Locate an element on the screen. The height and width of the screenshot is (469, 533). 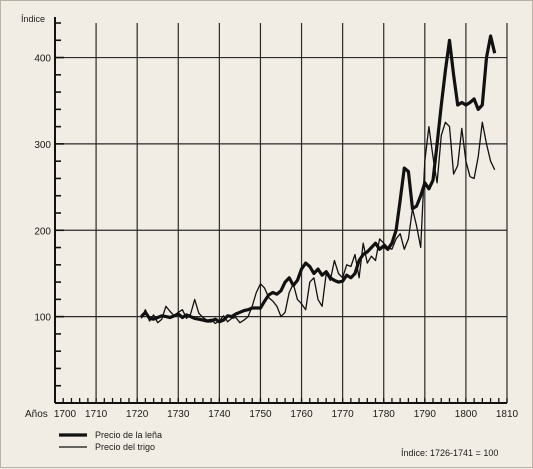
x-axis-prefix: Años is located at coordinates (36, 414).